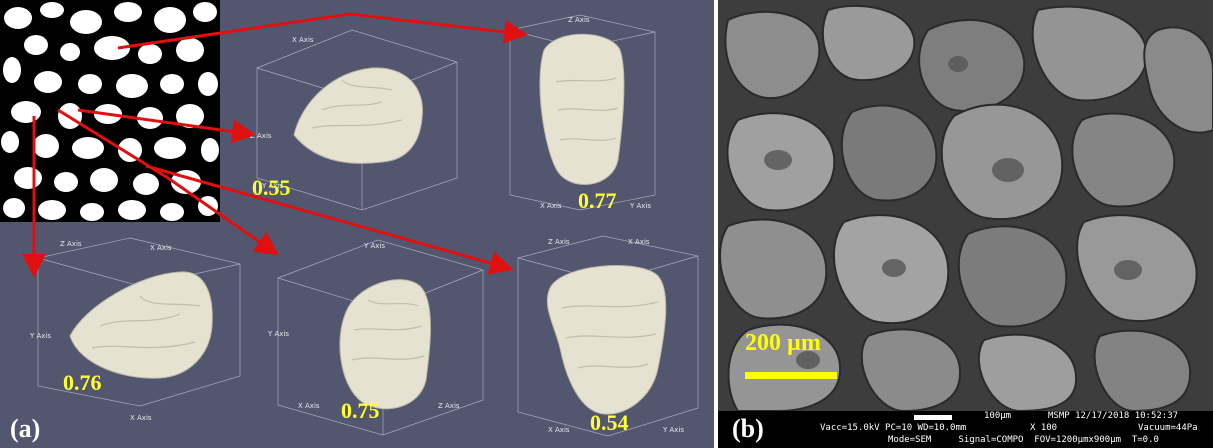 The height and width of the screenshot is (448, 1213). What do you see at coordinates (1168, 428) in the screenshot?
I see `sem-vacuum: Vacuum=44Pa` at bounding box center [1168, 428].